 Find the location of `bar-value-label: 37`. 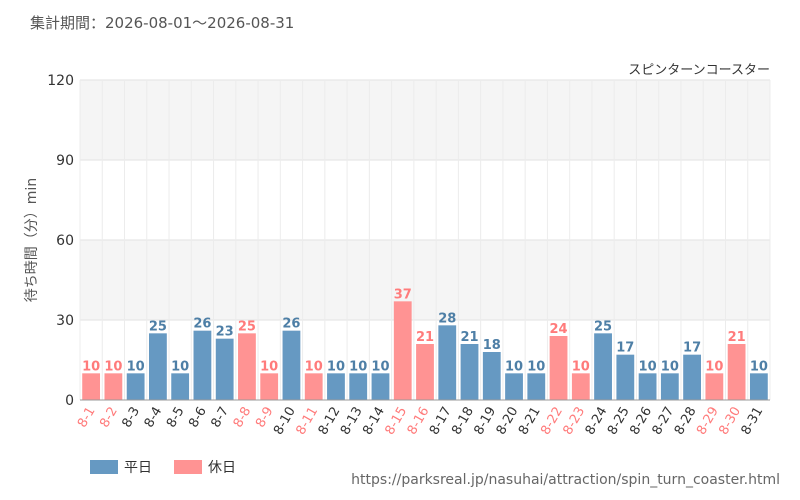

bar-value-label: 37 is located at coordinates (403, 294).